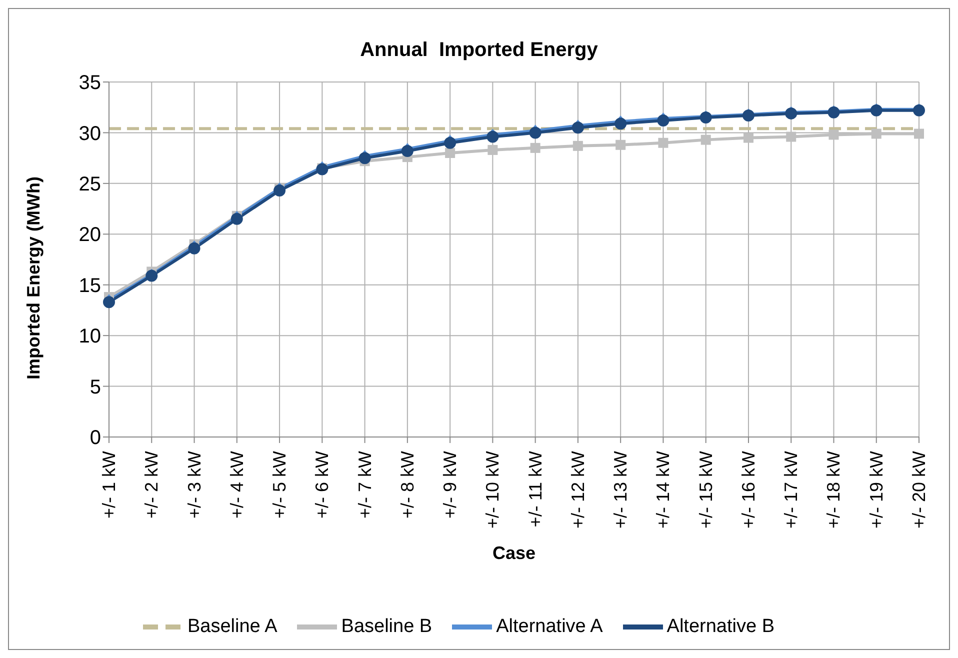  What do you see at coordinates (407, 484) in the screenshot?
I see `x-tick-label: +/- 8 kW` at bounding box center [407, 484].